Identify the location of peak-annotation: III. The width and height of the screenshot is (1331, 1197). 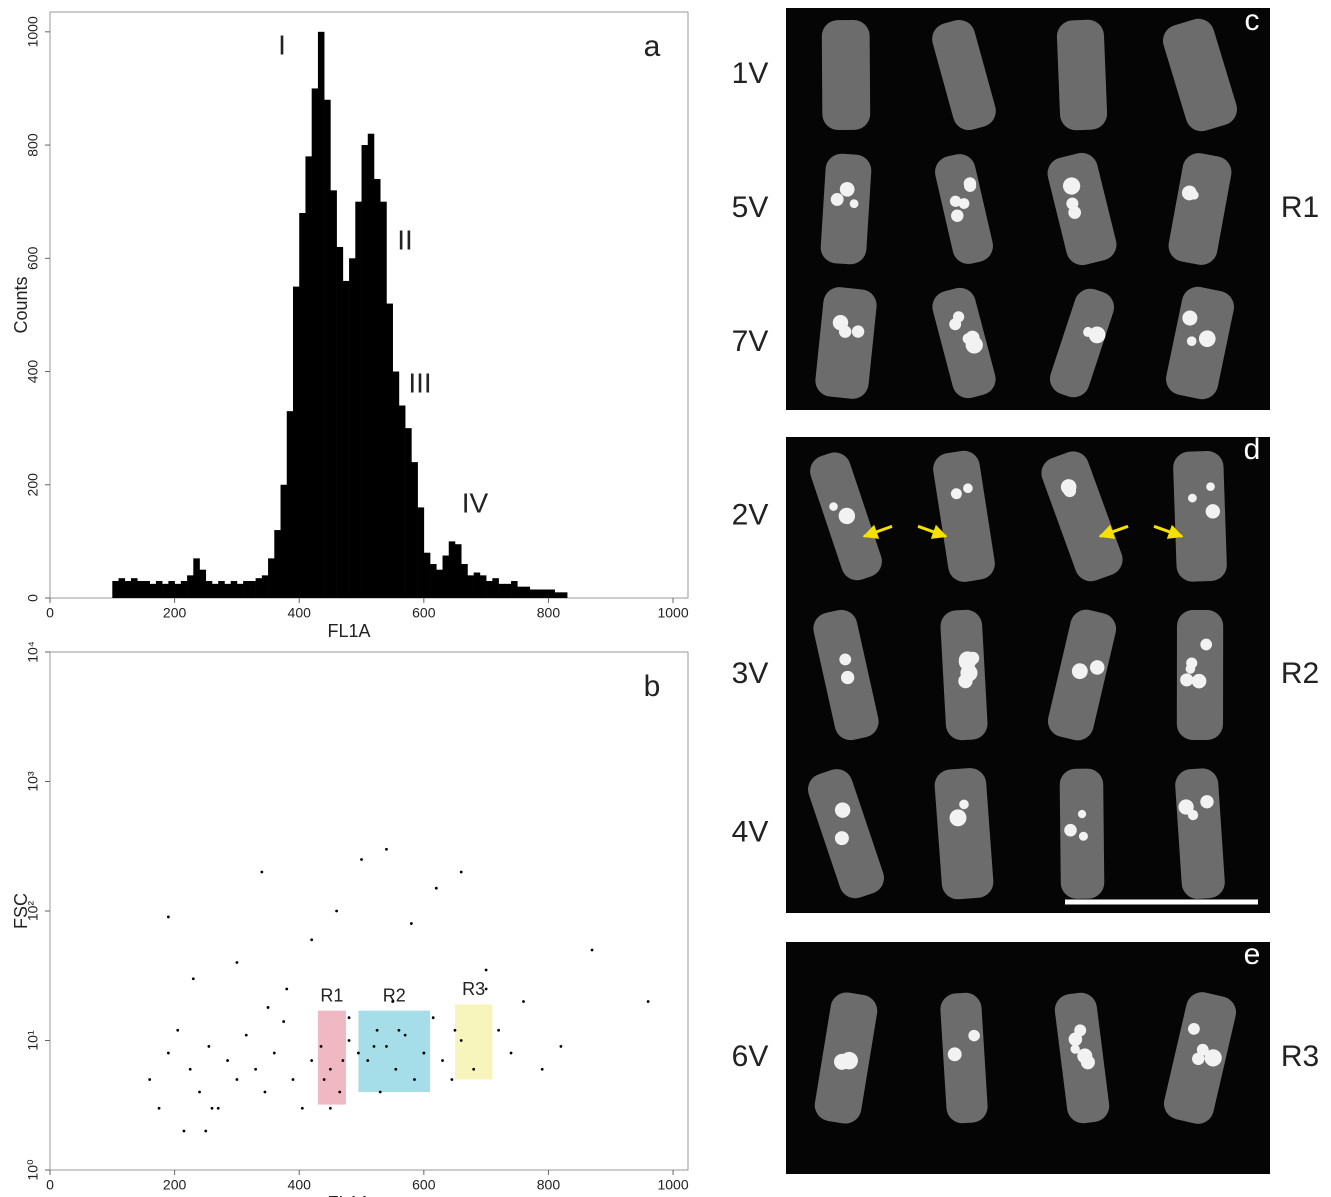
(419, 382).